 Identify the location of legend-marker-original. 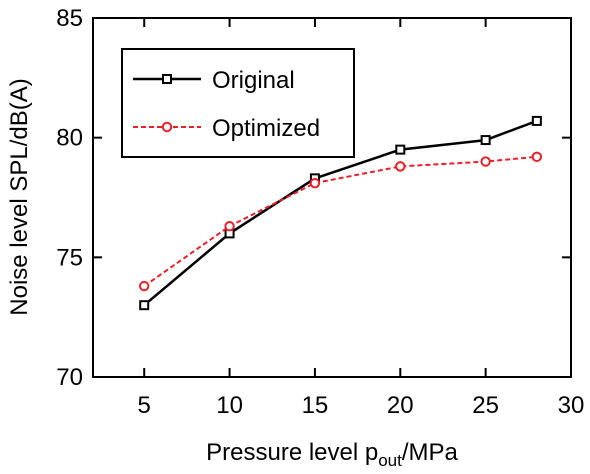
(167, 79).